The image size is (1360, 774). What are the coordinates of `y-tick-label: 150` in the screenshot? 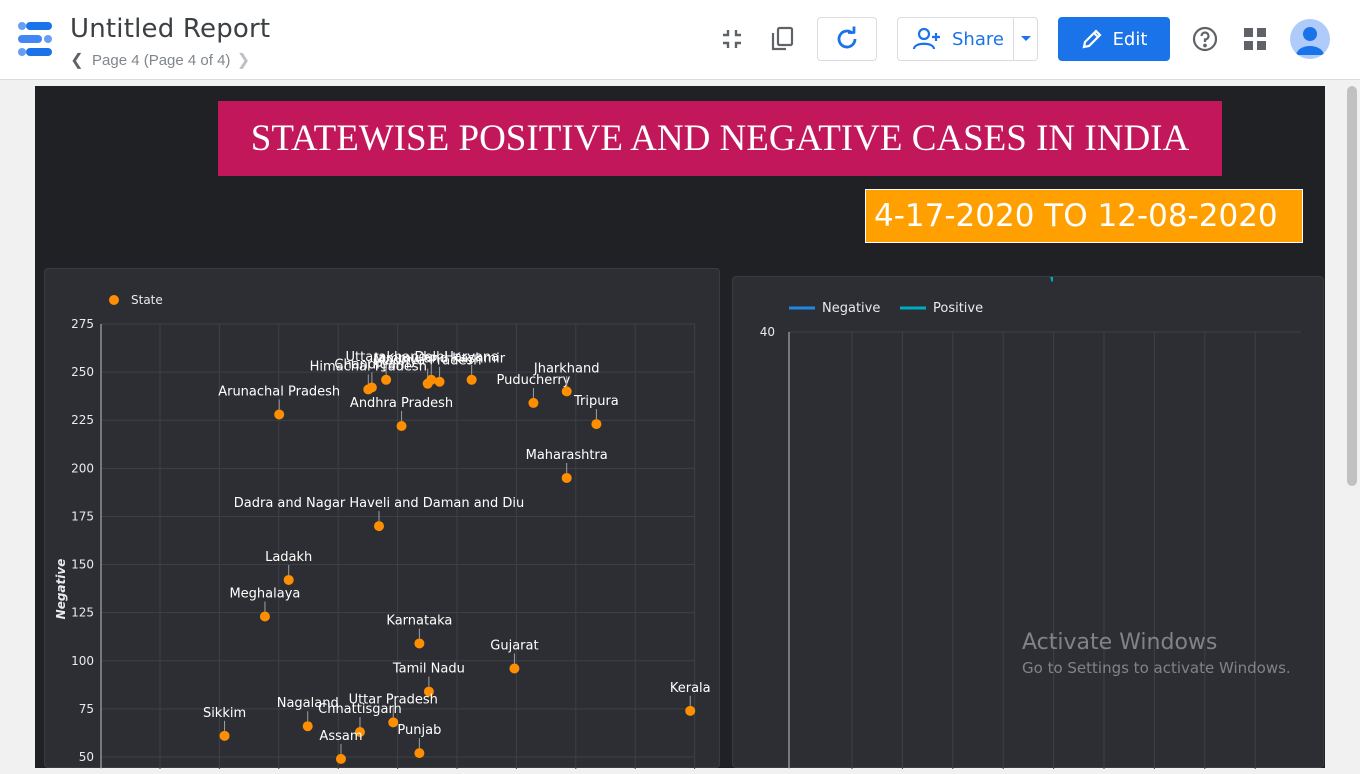 It's located at (82, 565).